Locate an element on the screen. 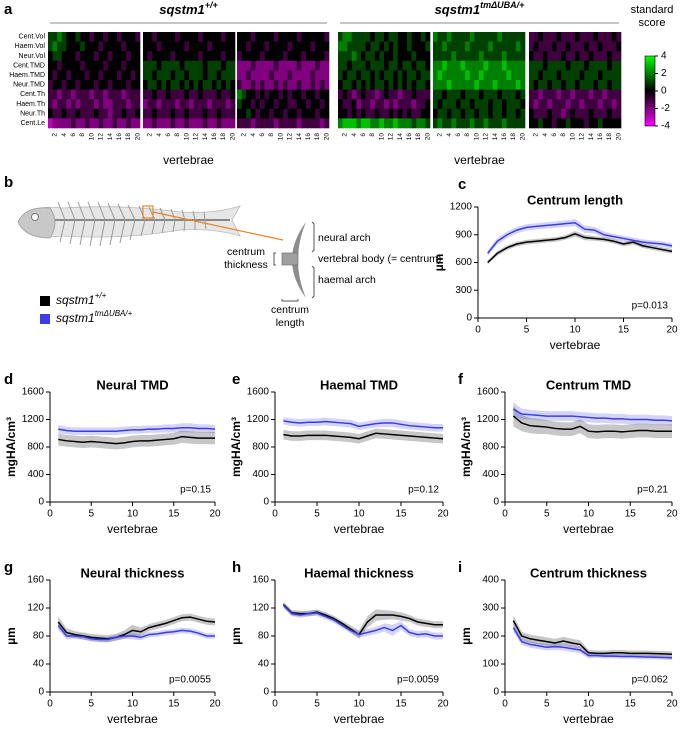 The width and height of the screenshot is (685, 730). x-tick-label: 18 is located at coordinates (418, 137).